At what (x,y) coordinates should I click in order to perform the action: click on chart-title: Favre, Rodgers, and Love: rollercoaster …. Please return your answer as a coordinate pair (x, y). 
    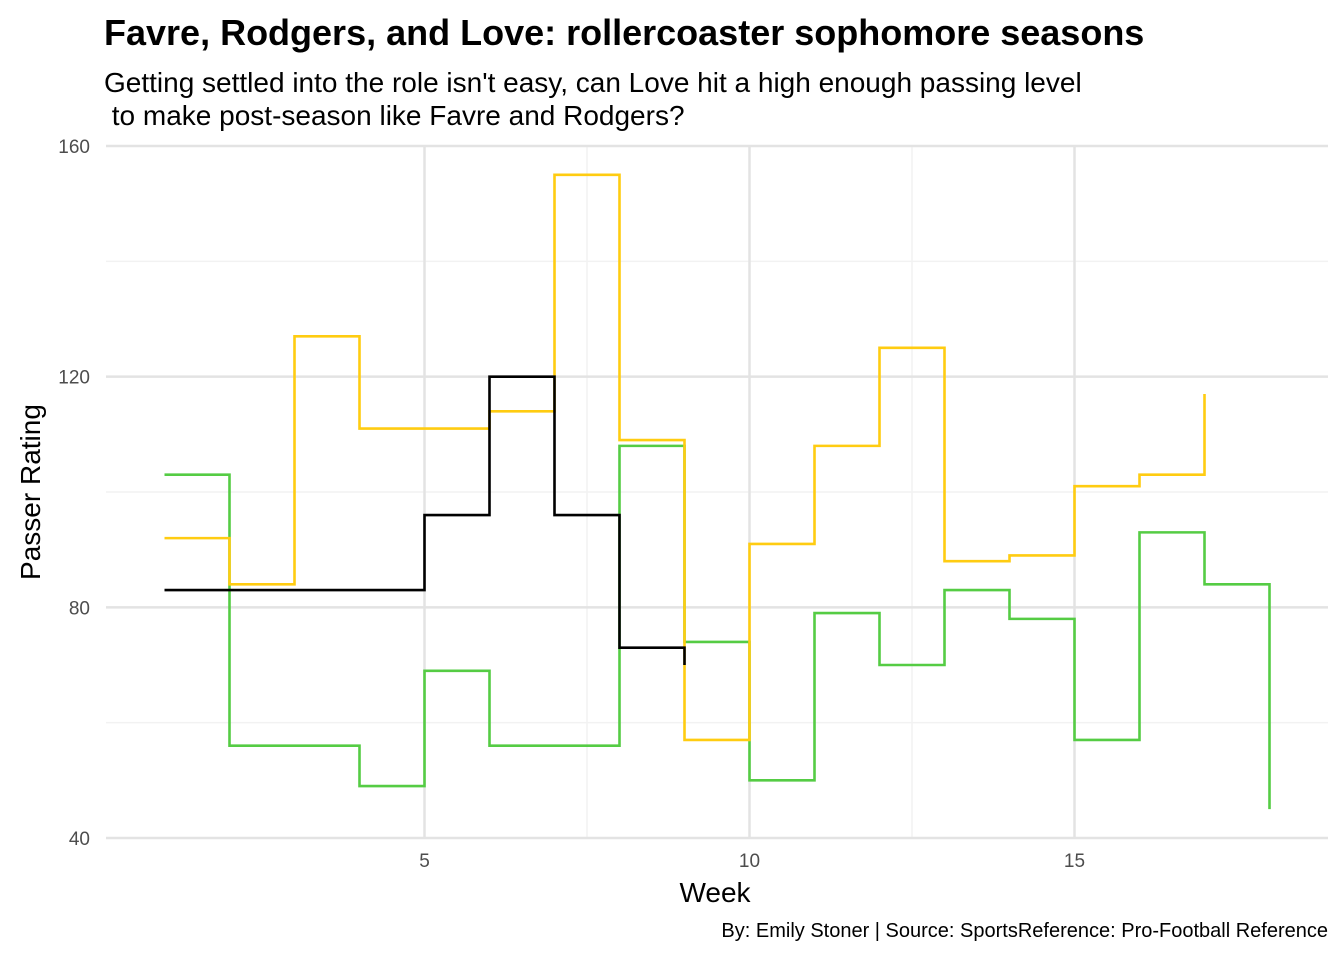
    Looking at the image, I should click on (624, 32).